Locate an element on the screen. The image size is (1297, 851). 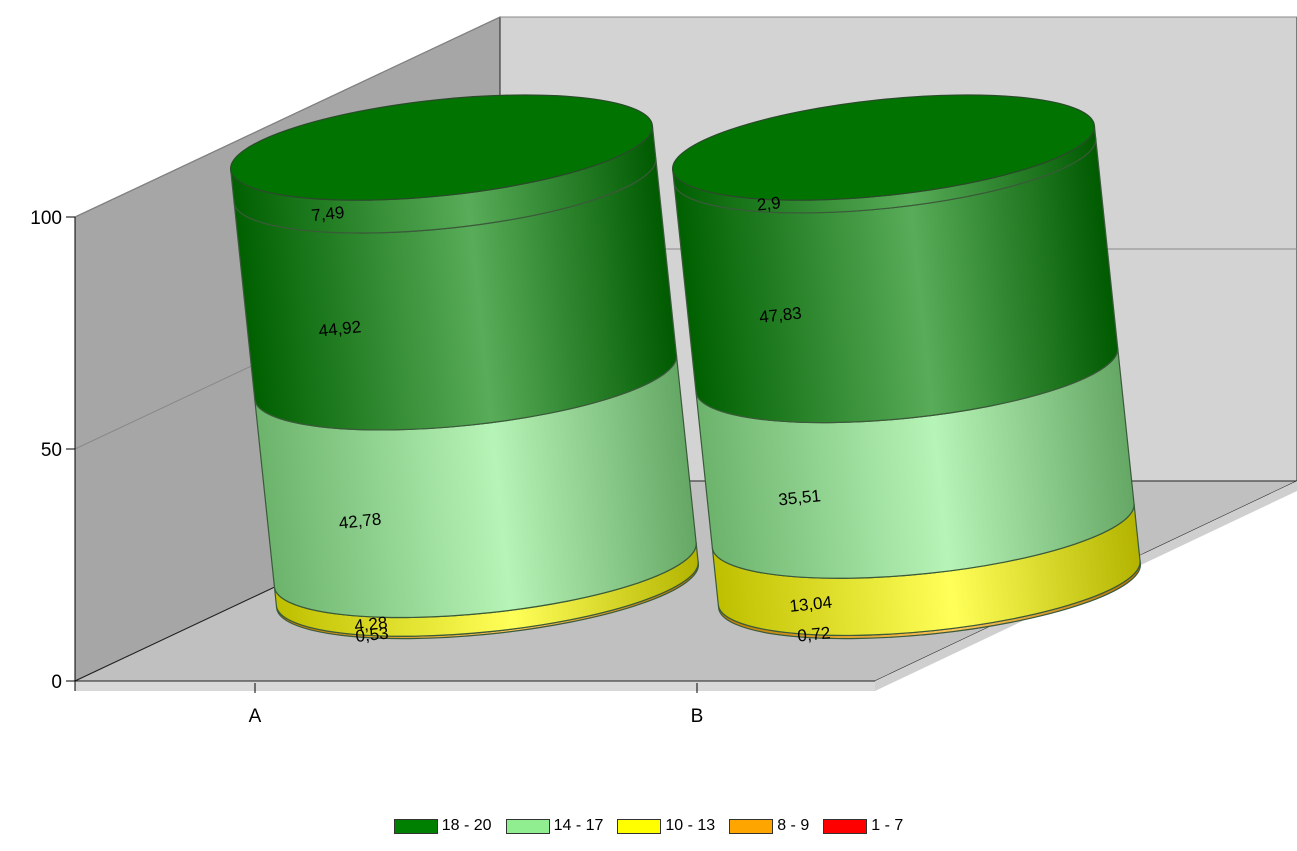
legend-item: 14 - 17 is located at coordinates (554, 826).